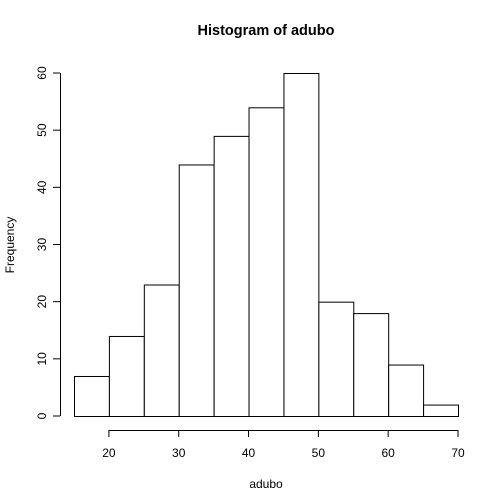 The height and width of the screenshot is (504, 504). I want to click on x-tick-label-60: 60, so click(389, 453).